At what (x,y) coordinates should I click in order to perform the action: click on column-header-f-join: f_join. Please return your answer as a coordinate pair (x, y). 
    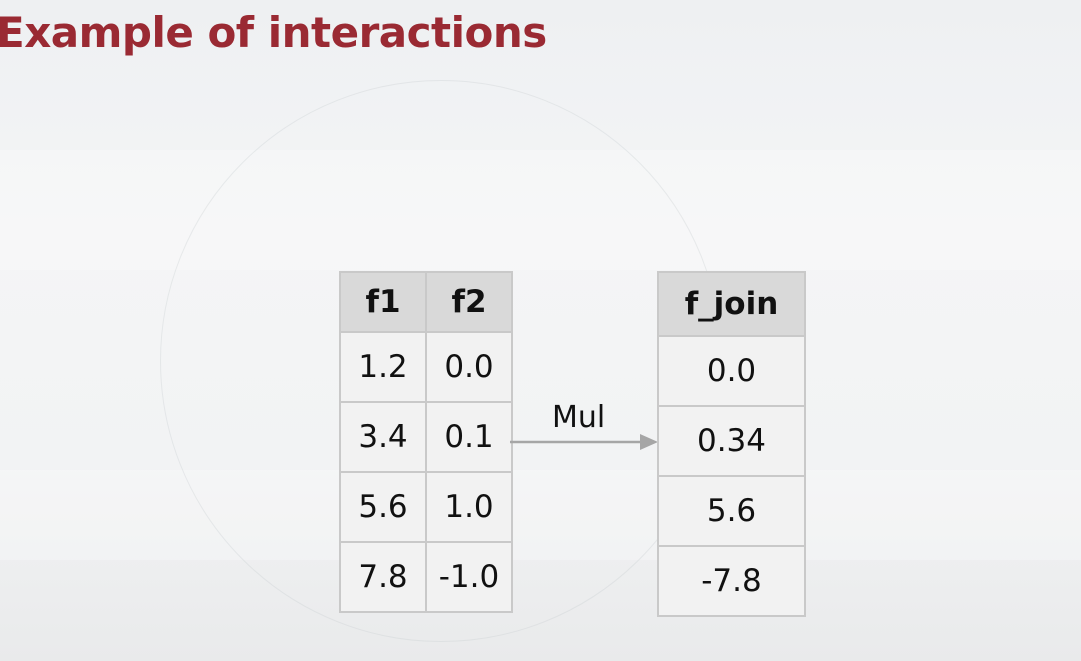
    Looking at the image, I should click on (731, 304).